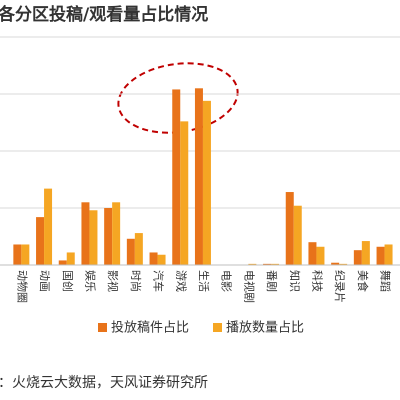  What do you see at coordinates (317, 281) in the screenshot?
I see `x-tick-label: 科技` at bounding box center [317, 281].